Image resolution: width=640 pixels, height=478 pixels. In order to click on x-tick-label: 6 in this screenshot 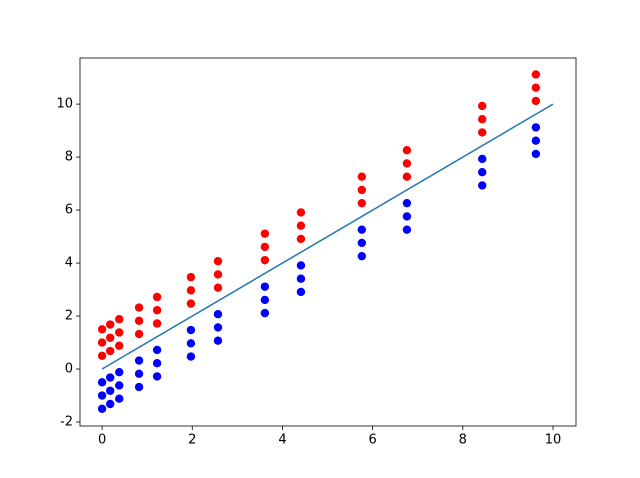, I will do `click(372, 440)`.